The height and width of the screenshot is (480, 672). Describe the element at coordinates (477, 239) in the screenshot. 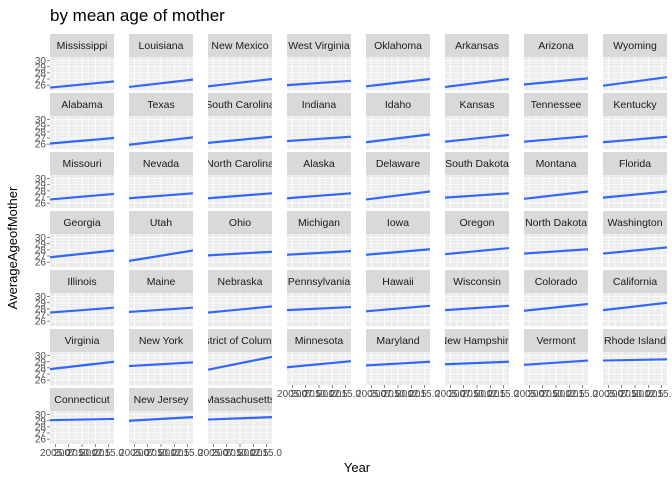

I see `facet-panel: Oregon` at that location.